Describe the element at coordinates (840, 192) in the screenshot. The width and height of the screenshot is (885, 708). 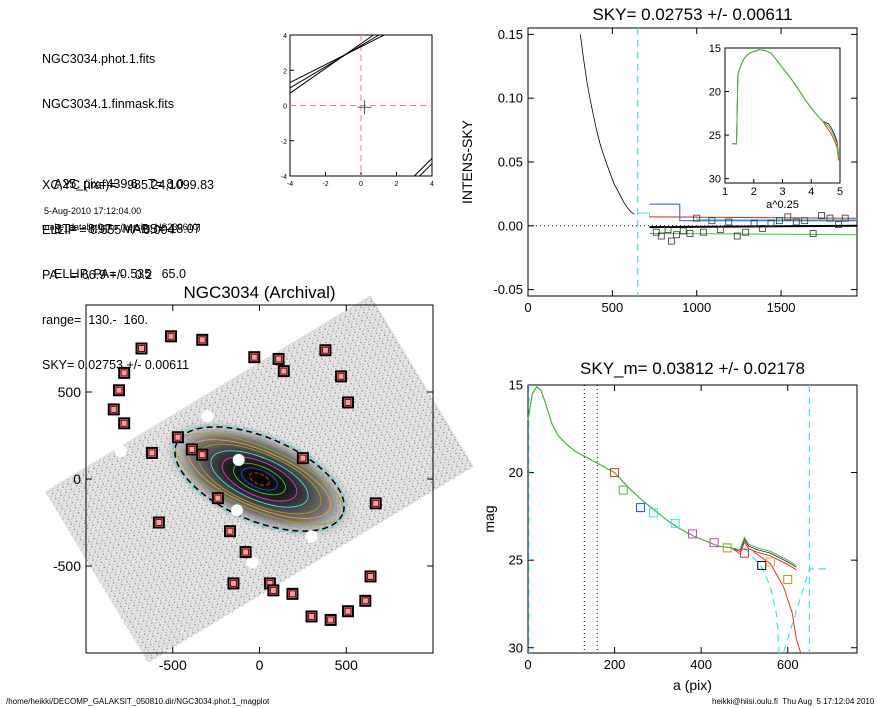
I see `inset-xtick-label: 5` at that location.